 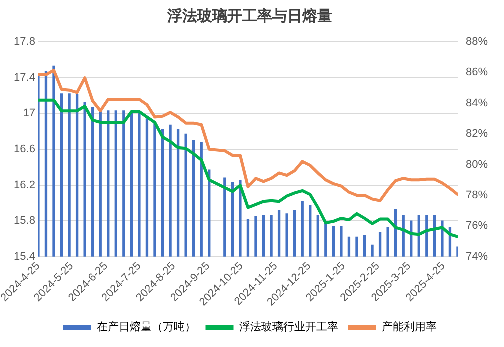 What do you see at coordinates (477, 134) in the screenshot?
I see `y2-tick-label: 82%` at bounding box center [477, 134].